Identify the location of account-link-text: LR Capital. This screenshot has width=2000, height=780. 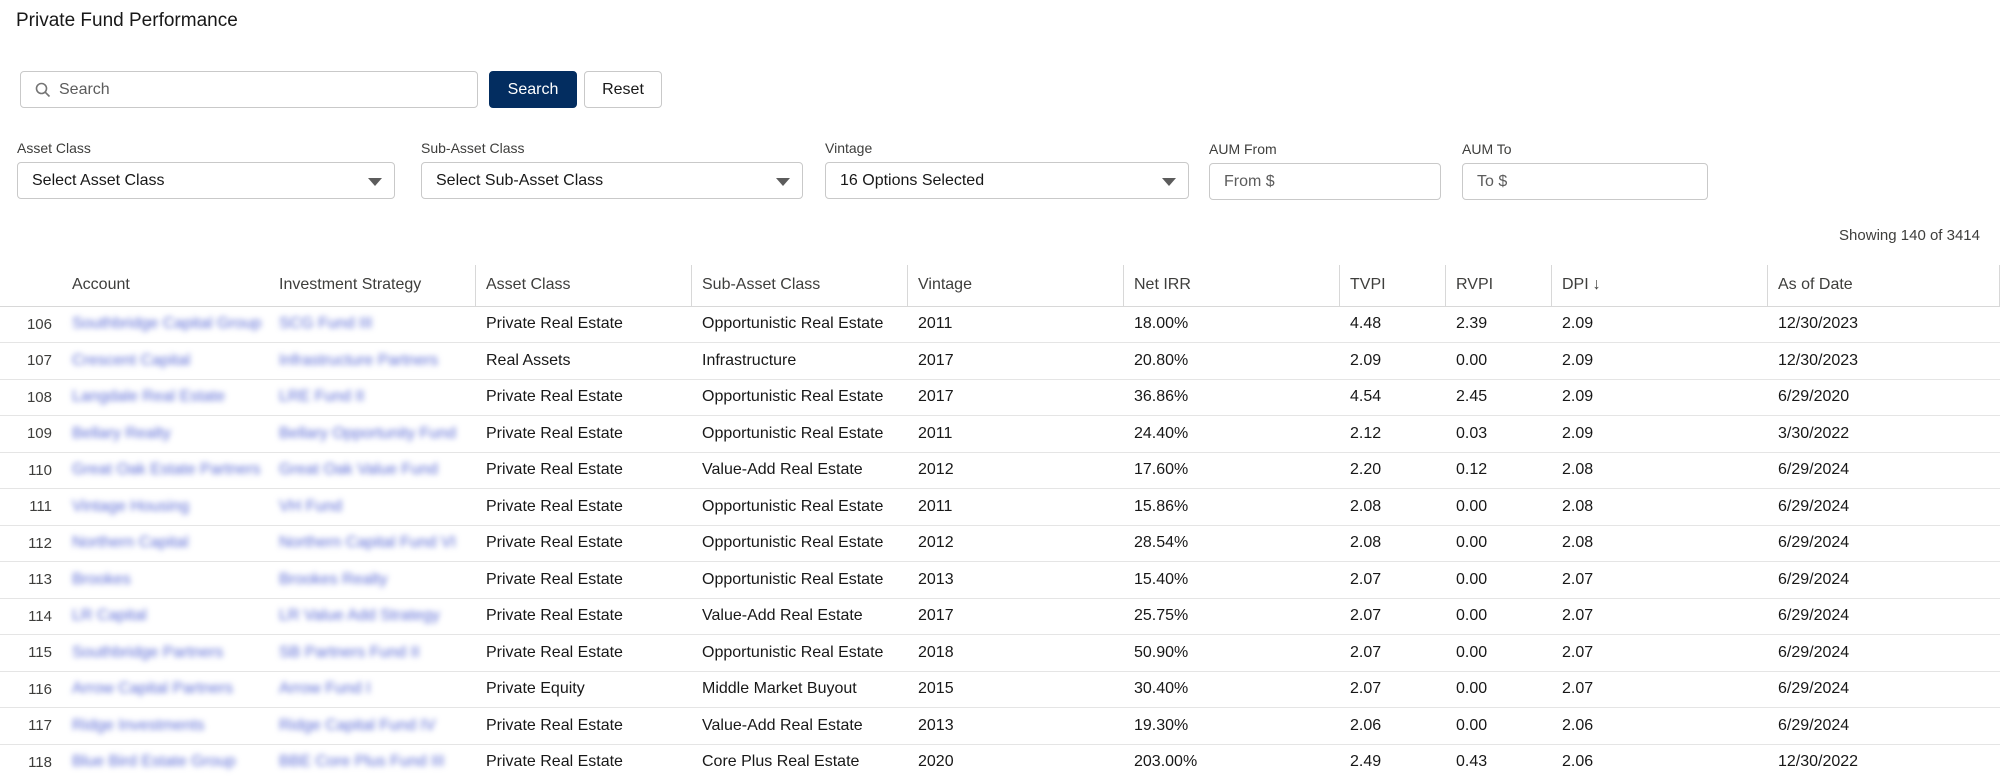
(109, 616).